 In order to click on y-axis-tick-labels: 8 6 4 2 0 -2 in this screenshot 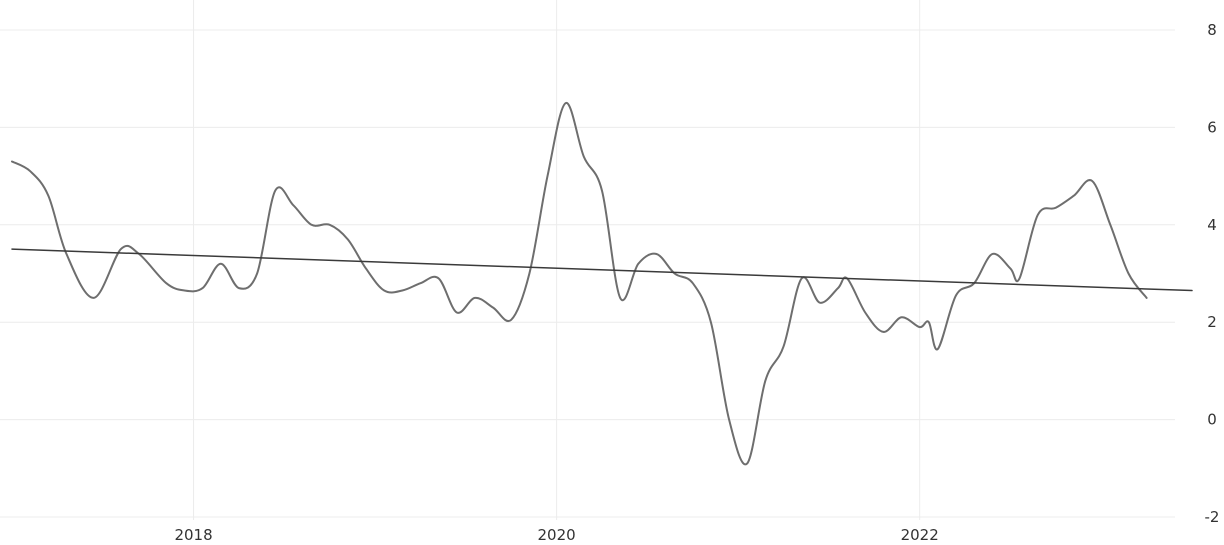, I will do `click(1212, 273)`.